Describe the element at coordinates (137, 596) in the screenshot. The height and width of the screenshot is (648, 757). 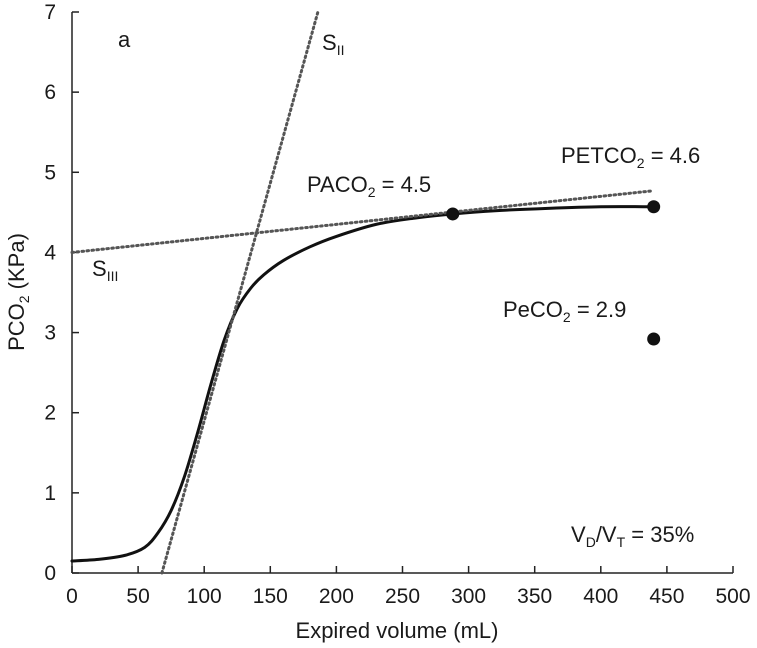
I see `x-tick-label: 50` at that location.